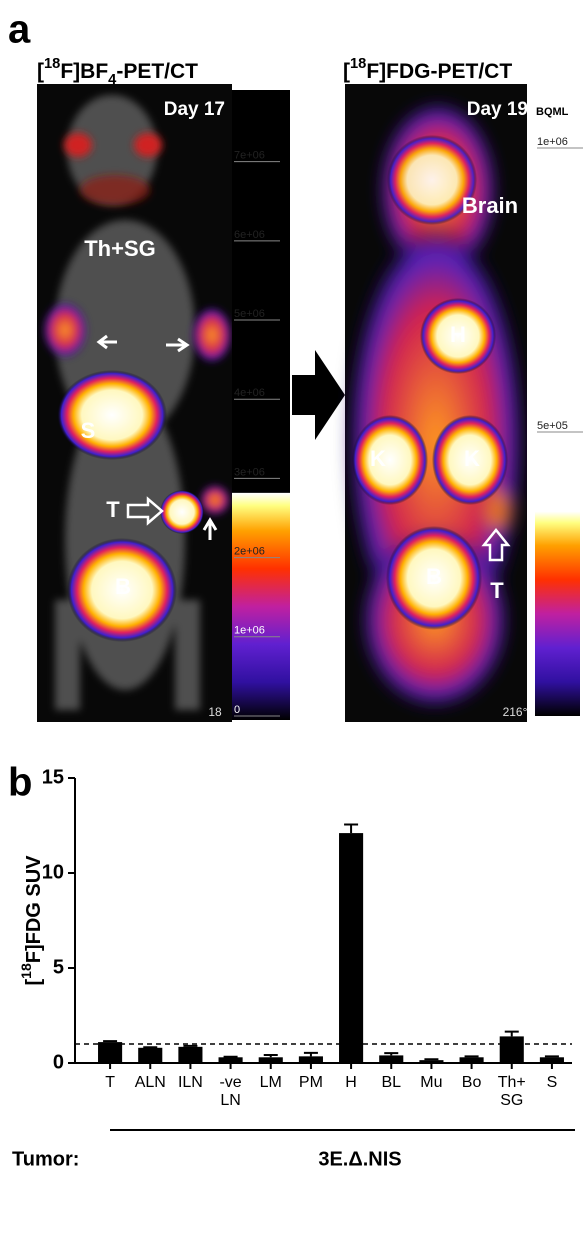 This screenshot has width=585, height=1253. I want to click on corner-label: 18, so click(215, 712).